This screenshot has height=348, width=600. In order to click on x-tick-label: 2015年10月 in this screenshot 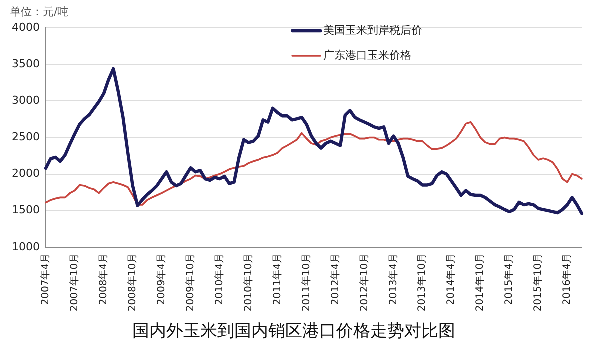, I will do `click(538, 282)`.